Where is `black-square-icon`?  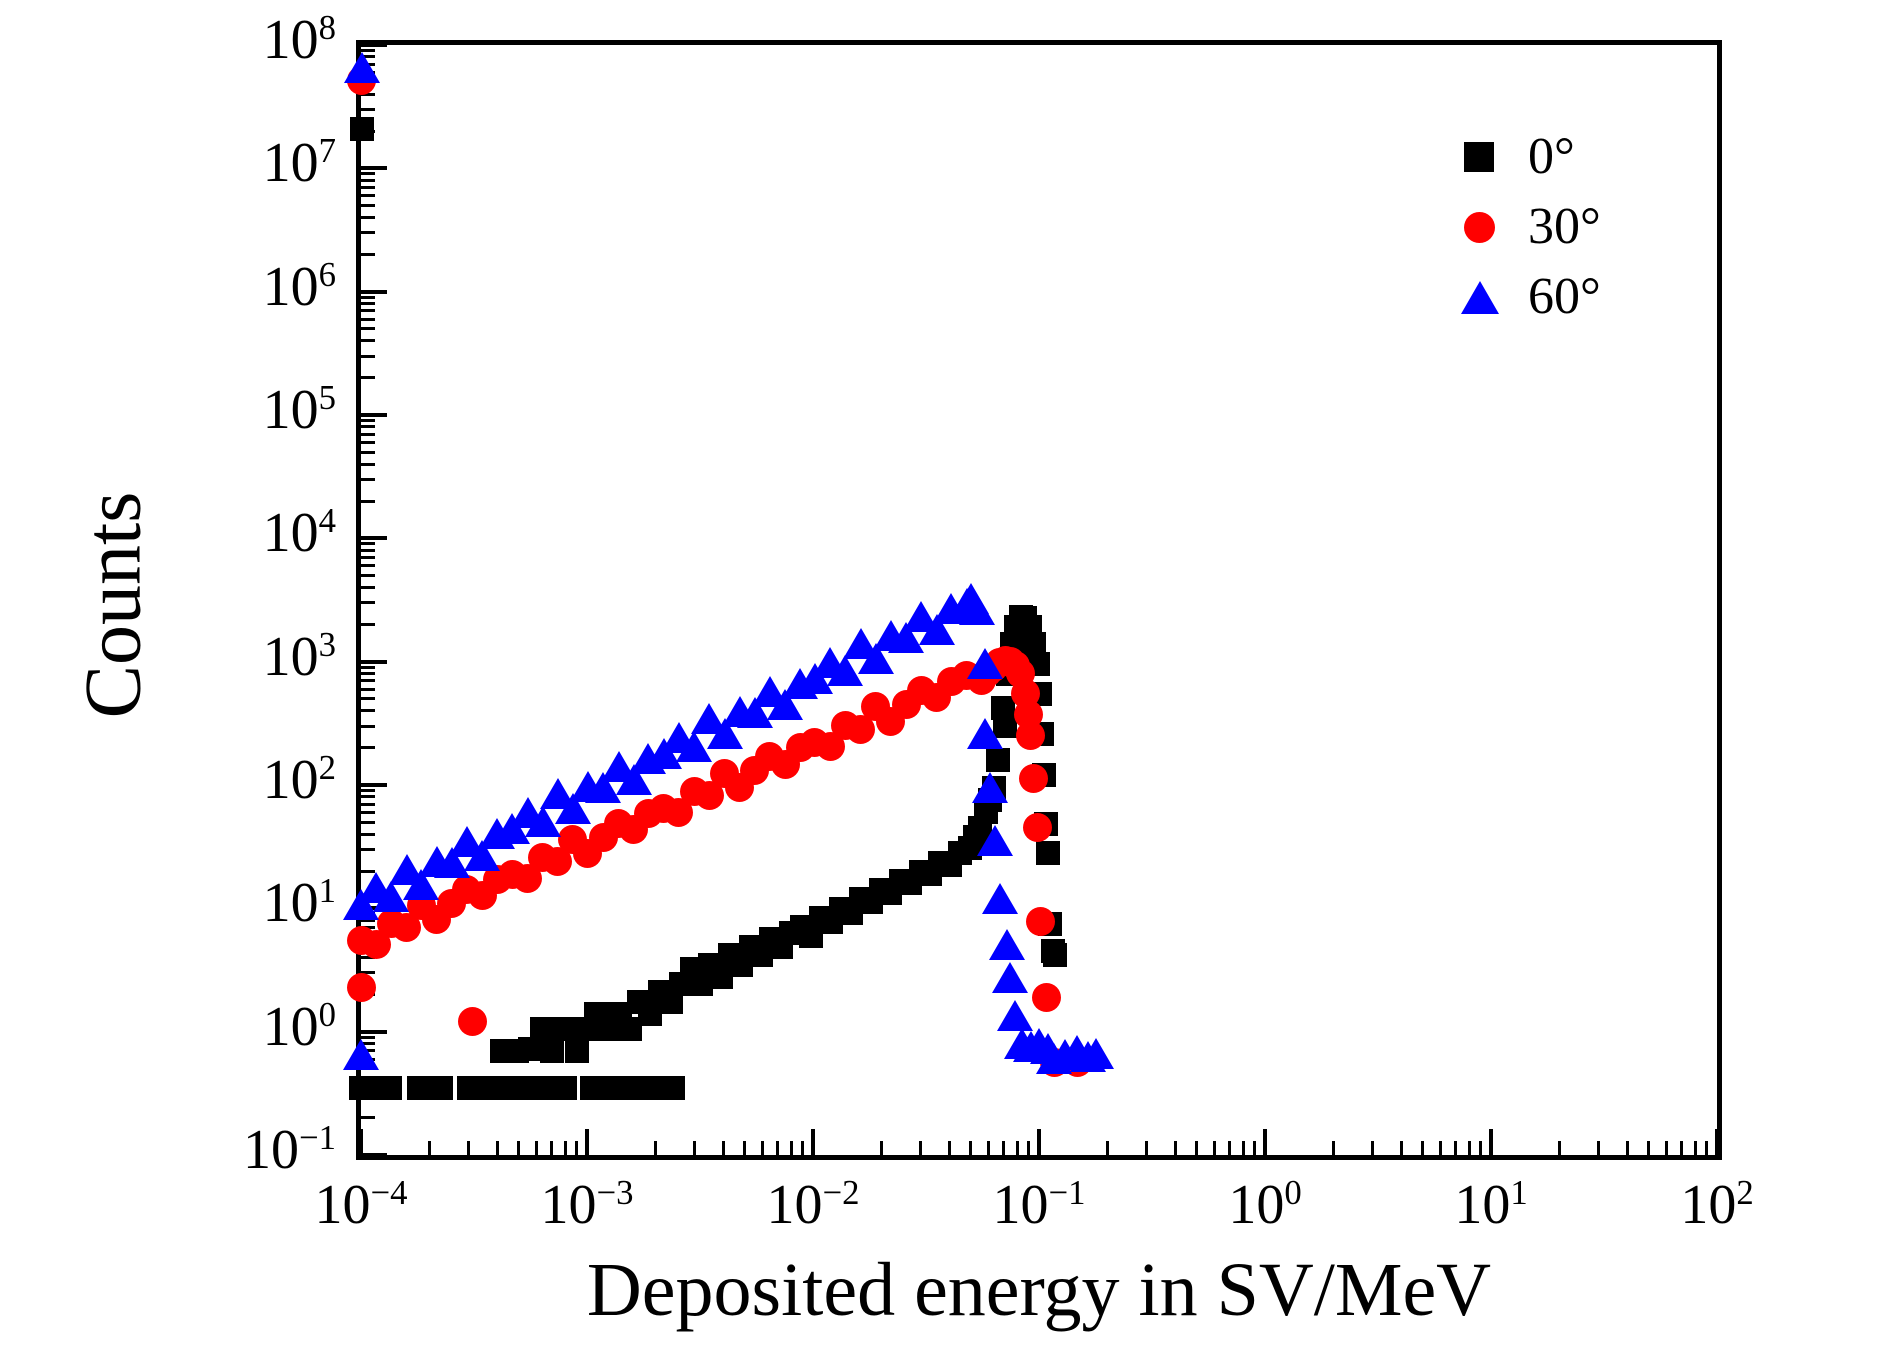 black-square-icon is located at coordinates (1479, 157).